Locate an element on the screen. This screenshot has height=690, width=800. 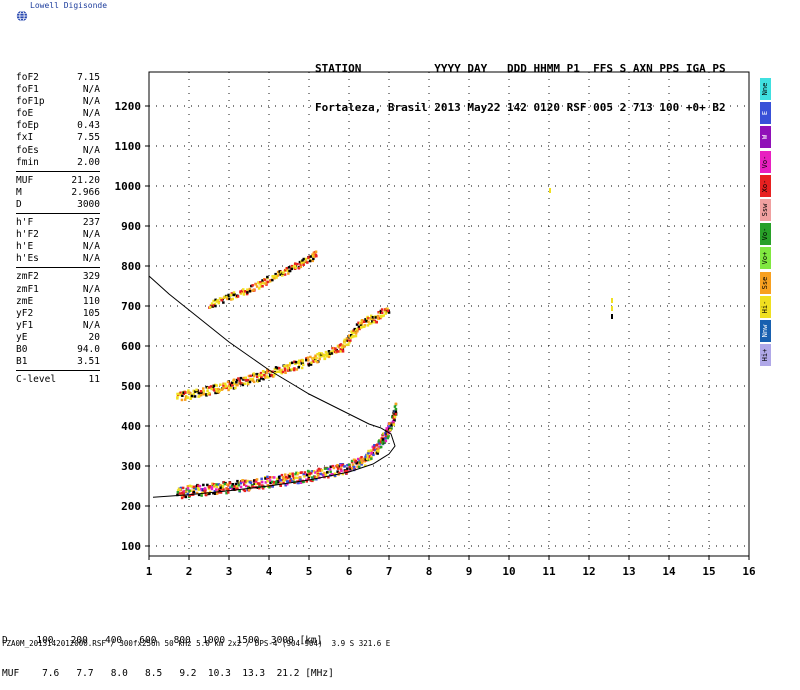
y-tick-label: 1000 is located at coordinates (128, 186).